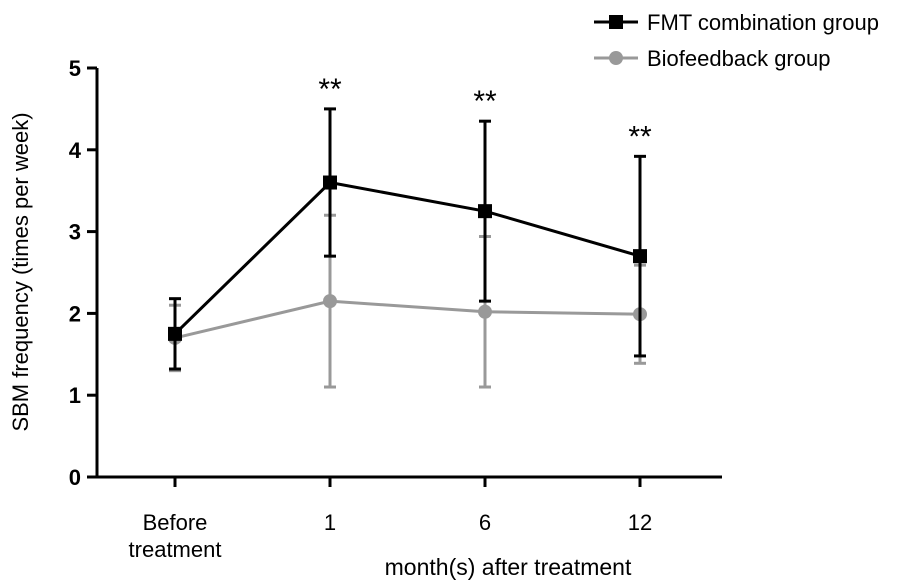  Describe the element at coordinates (330, 522) in the screenshot. I see `x-tick-label: 1` at that location.